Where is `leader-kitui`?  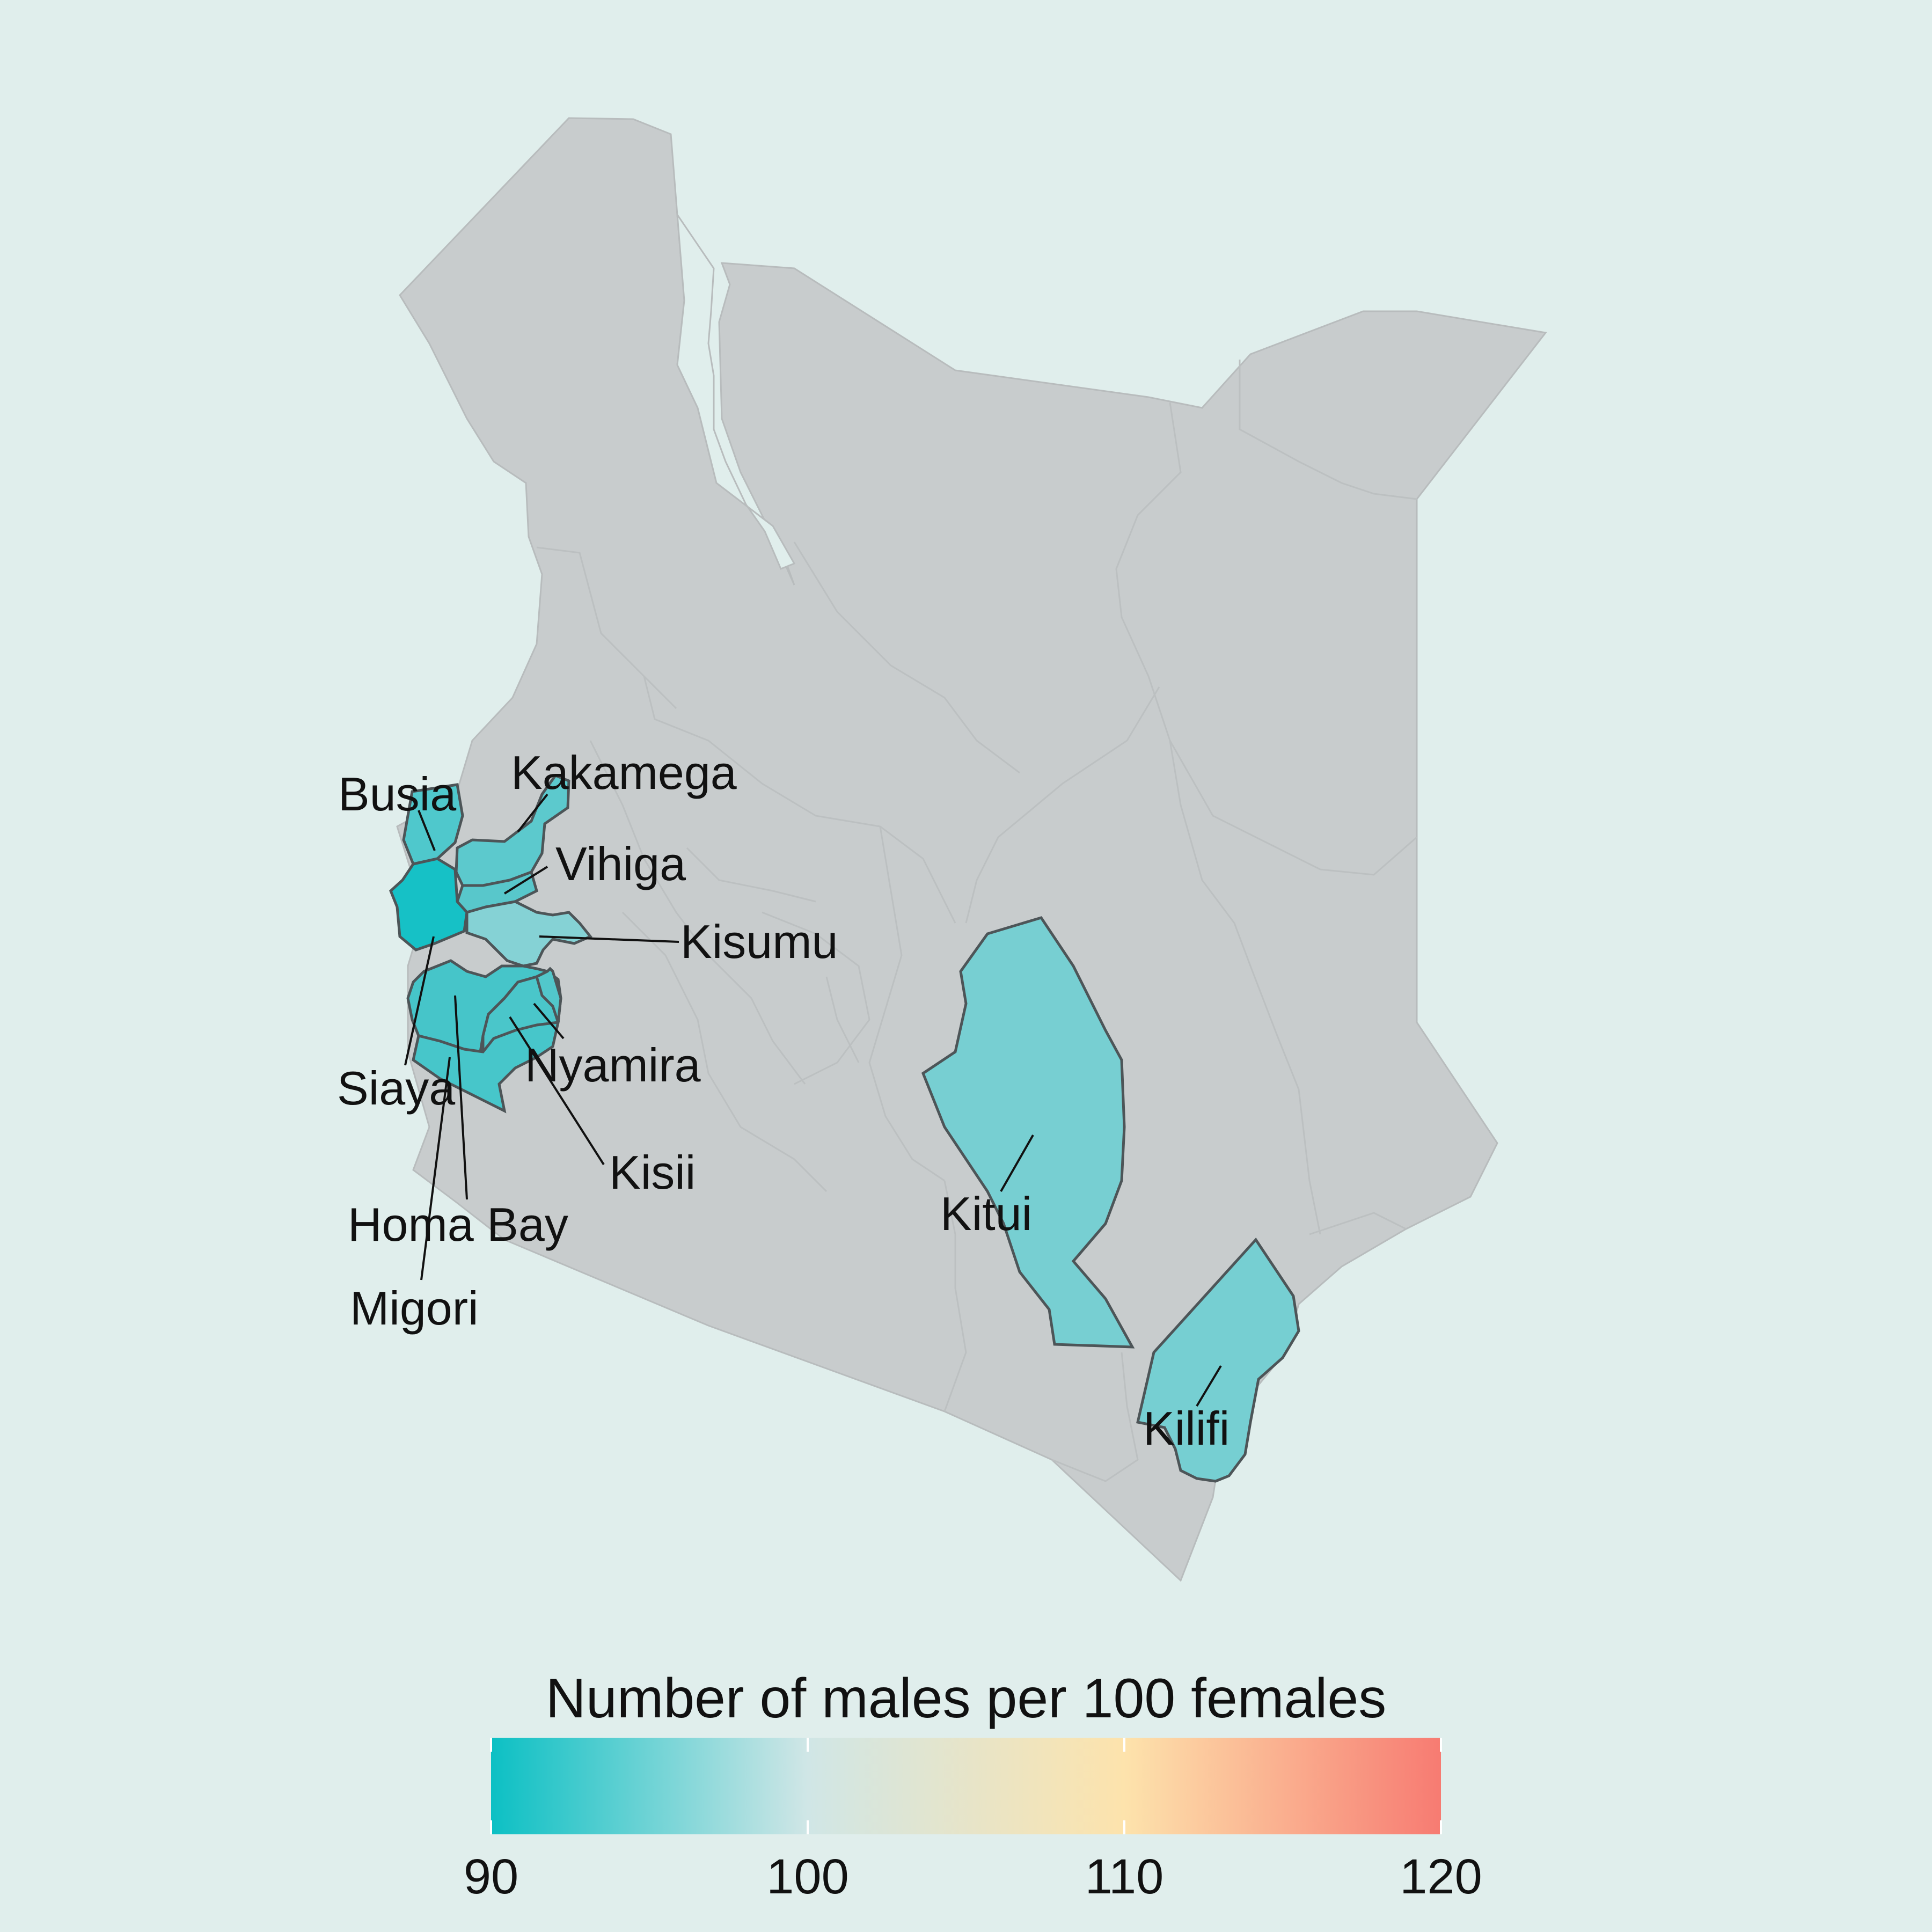 leader-kitui is located at coordinates (1017, 1163).